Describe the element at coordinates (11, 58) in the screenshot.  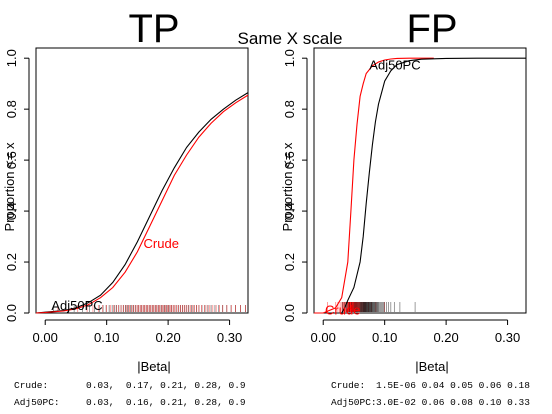
I see `tp-y-tick-label: 1.0` at that location.